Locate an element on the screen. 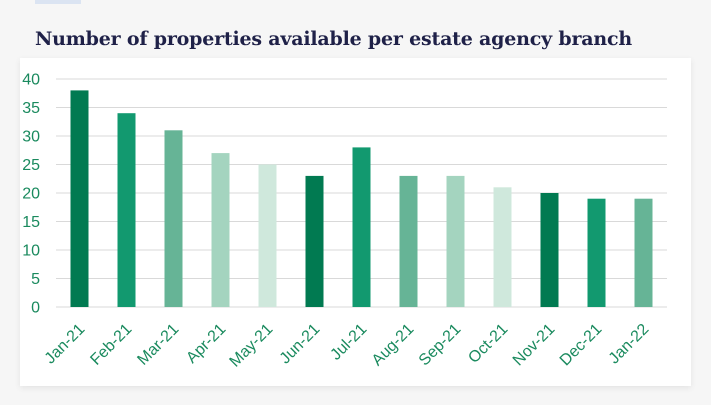 The height and width of the screenshot is (405, 711). y-tick-label: 20 is located at coordinates (31, 194).